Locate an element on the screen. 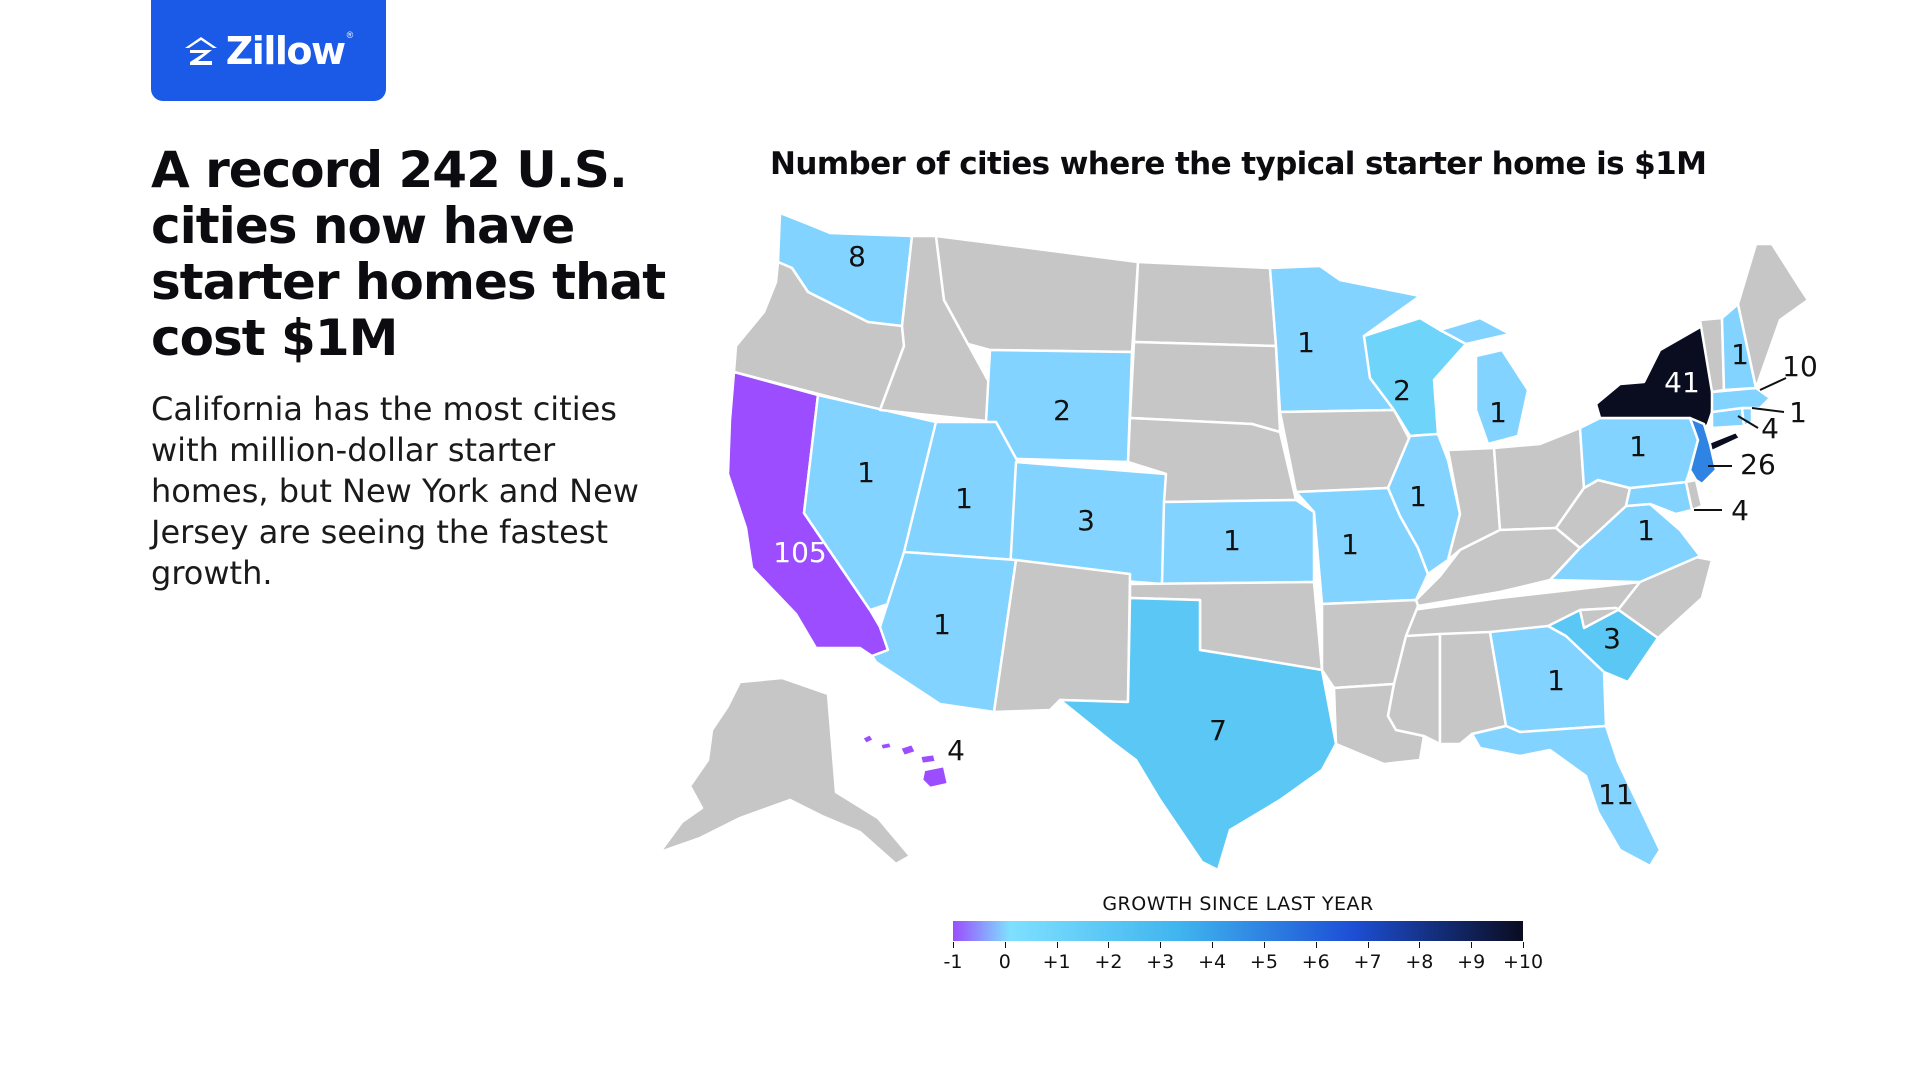  zillow-wordmark: Zillow is located at coordinates (285, 50).